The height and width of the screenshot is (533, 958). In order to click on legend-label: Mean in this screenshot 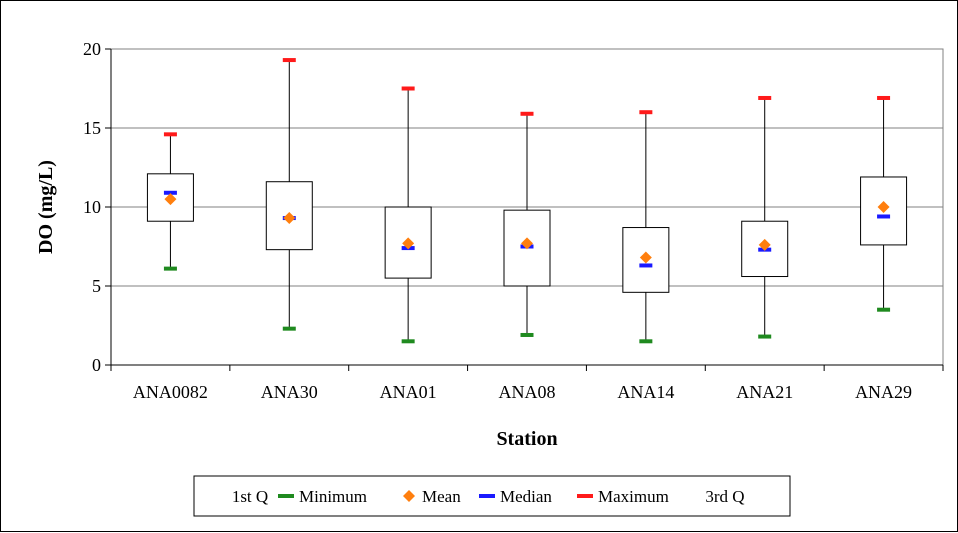, I will do `click(441, 496)`.